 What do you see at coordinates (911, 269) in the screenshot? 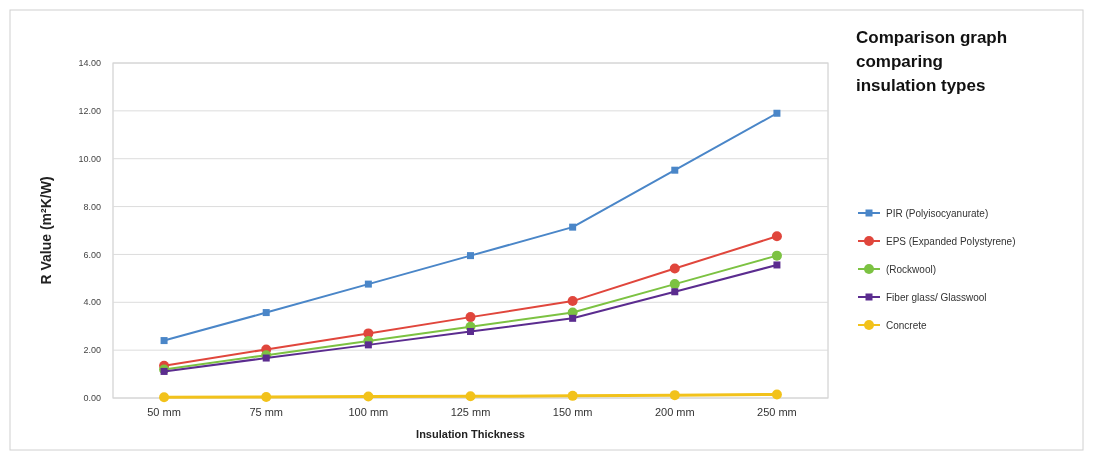
I see `legend-label: (Rockwool)` at bounding box center [911, 269].